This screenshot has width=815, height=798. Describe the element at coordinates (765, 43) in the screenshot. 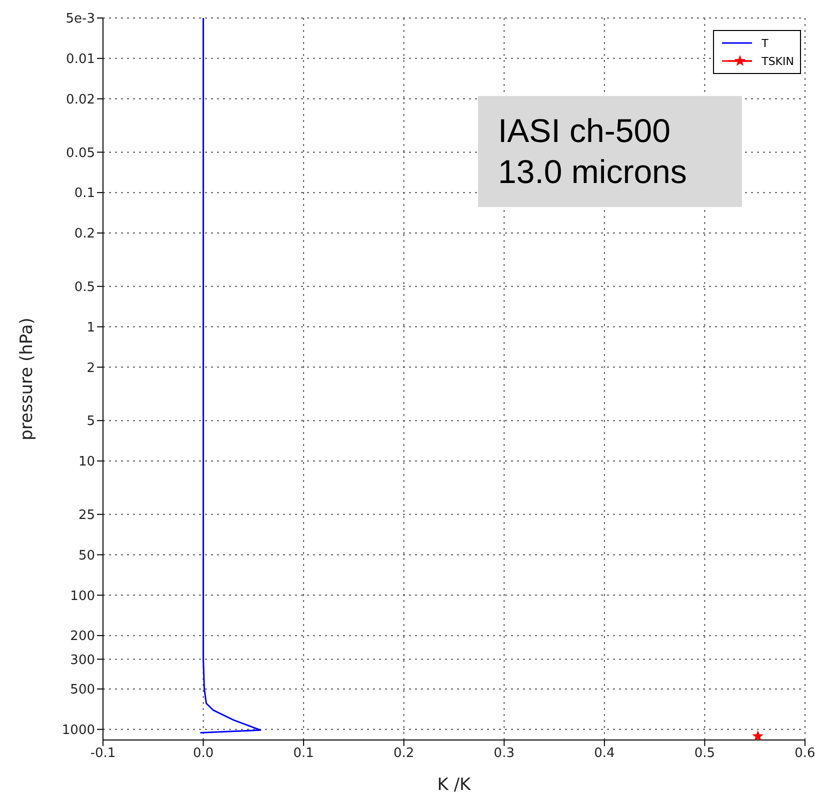

I see `legend-label: T` at that location.